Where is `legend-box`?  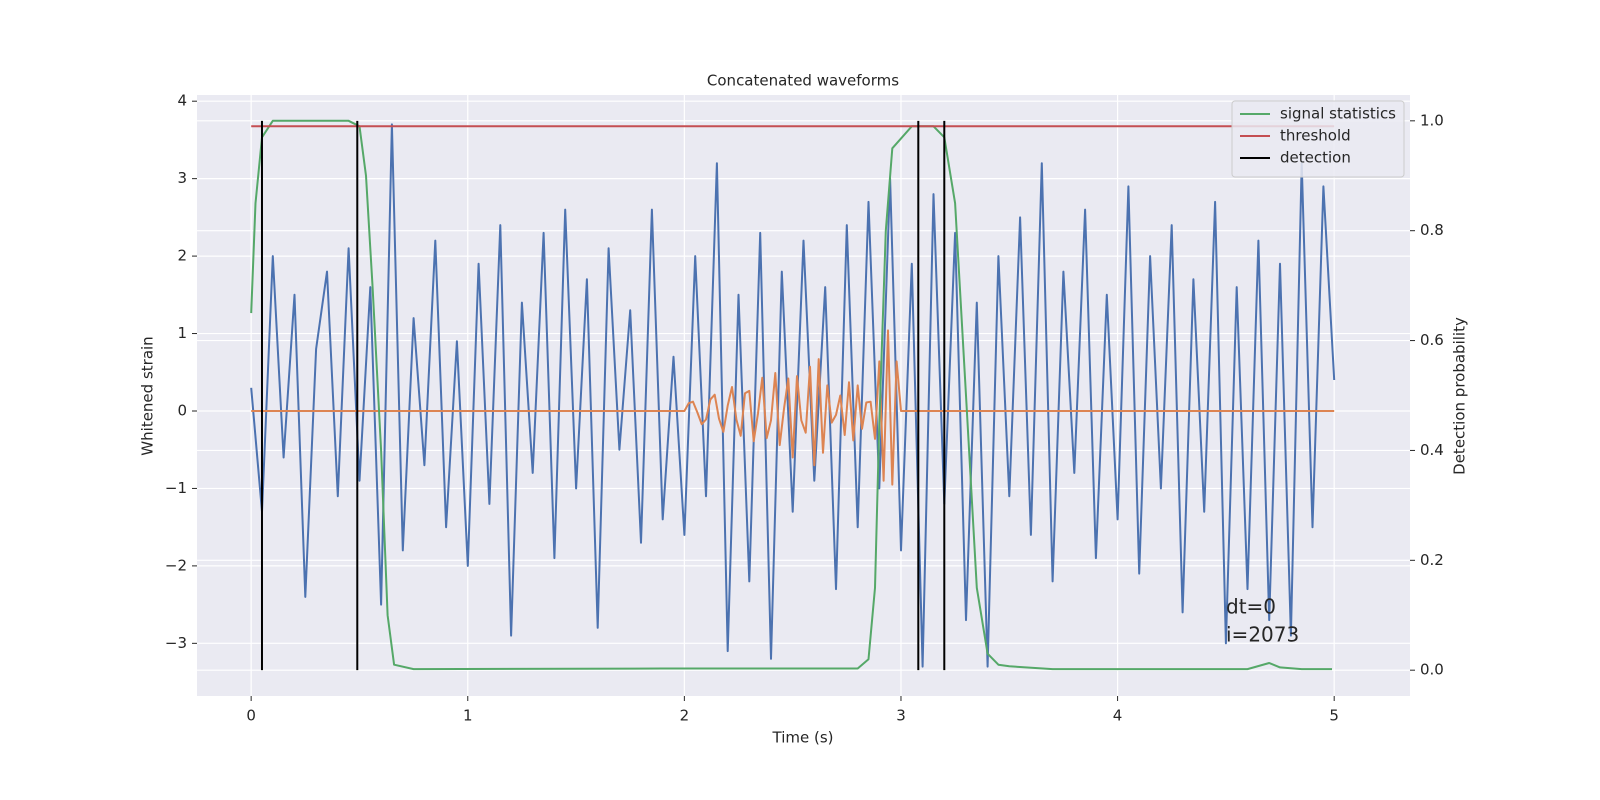 legend-box is located at coordinates (1318, 139).